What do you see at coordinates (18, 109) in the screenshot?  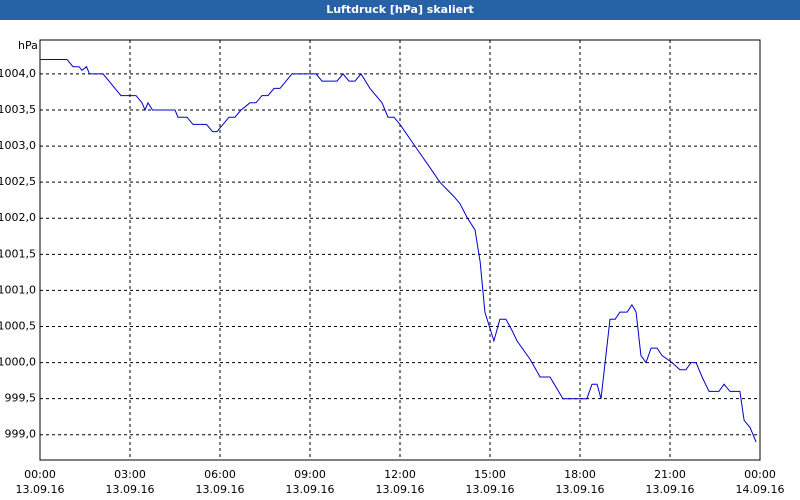 I see `y-tick-label: 1003,5` at bounding box center [18, 109].